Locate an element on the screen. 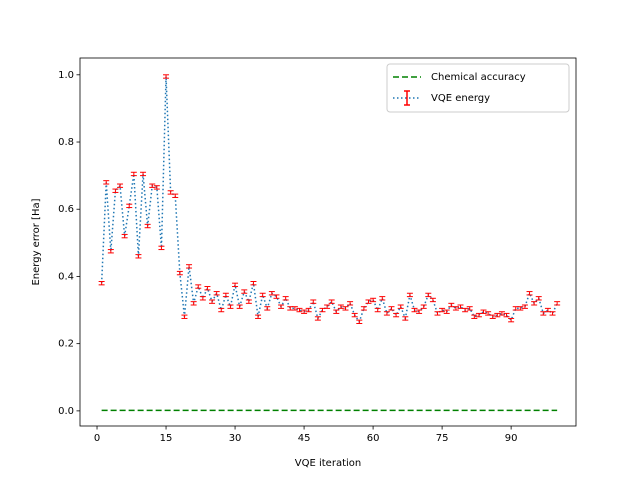 The width and height of the screenshot is (640, 484). legend-label: VQE energy is located at coordinates (460, 98).